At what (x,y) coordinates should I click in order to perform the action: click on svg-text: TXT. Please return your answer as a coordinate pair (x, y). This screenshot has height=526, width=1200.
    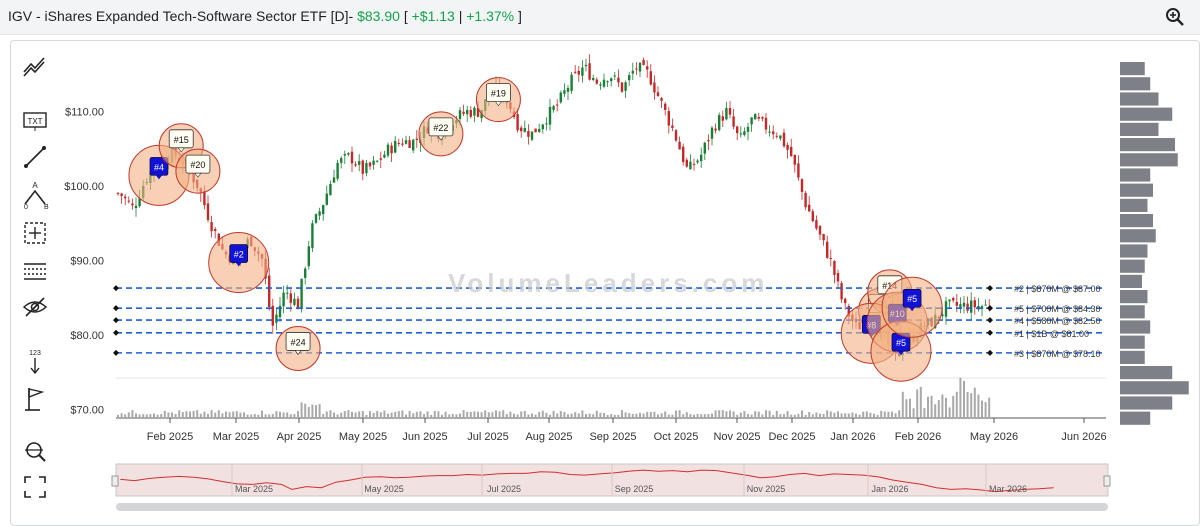
    Looking at the image, I should click on (34, 121).